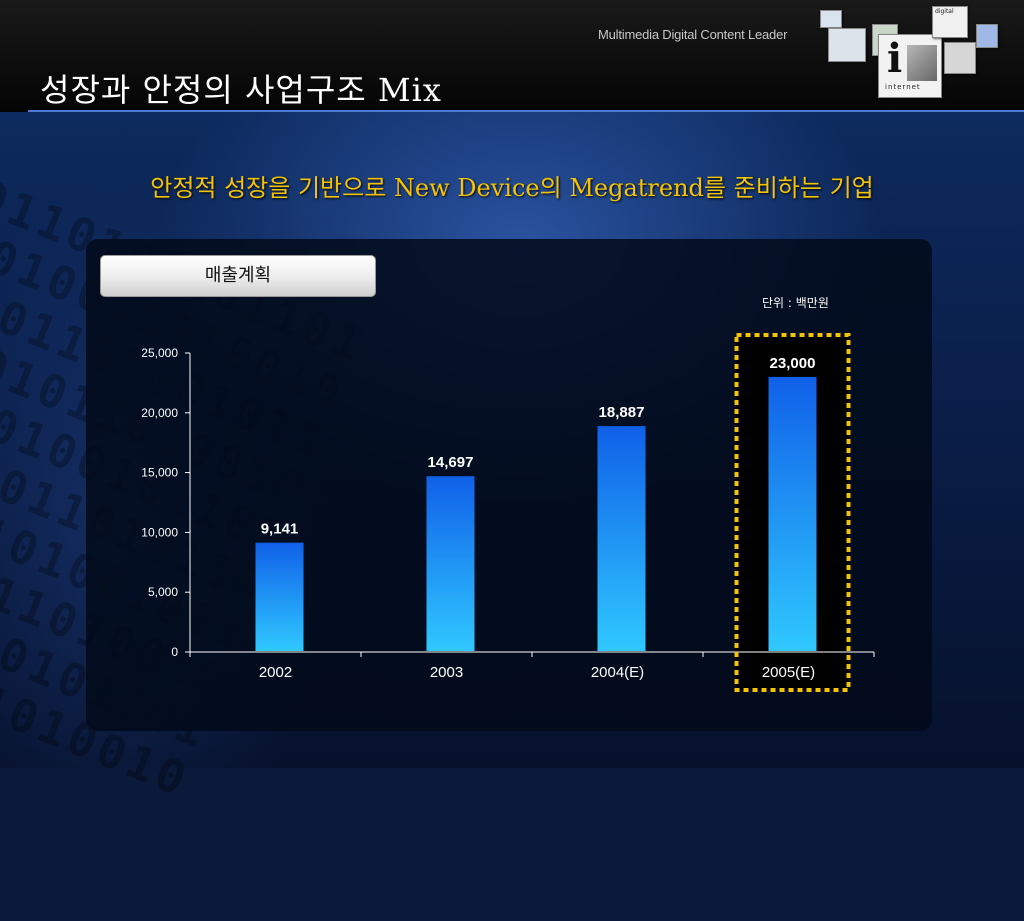 The image size is (1024, 921). Describe the element at coordinates (451, 462) in the screenshot. I see `bar-value-label: 14,697` at that location.